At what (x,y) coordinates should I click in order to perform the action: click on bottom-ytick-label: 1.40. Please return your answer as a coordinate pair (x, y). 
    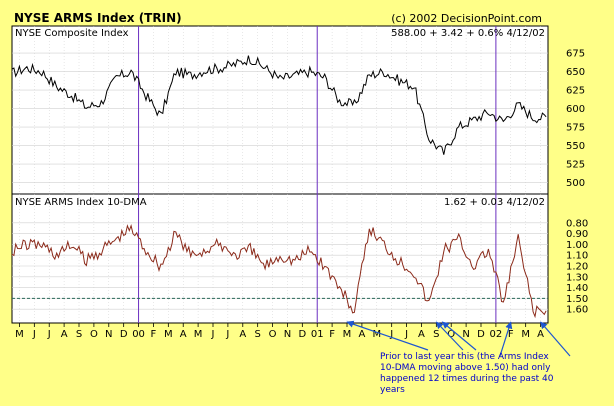
    Looking at the image, I should click on (577, 288).